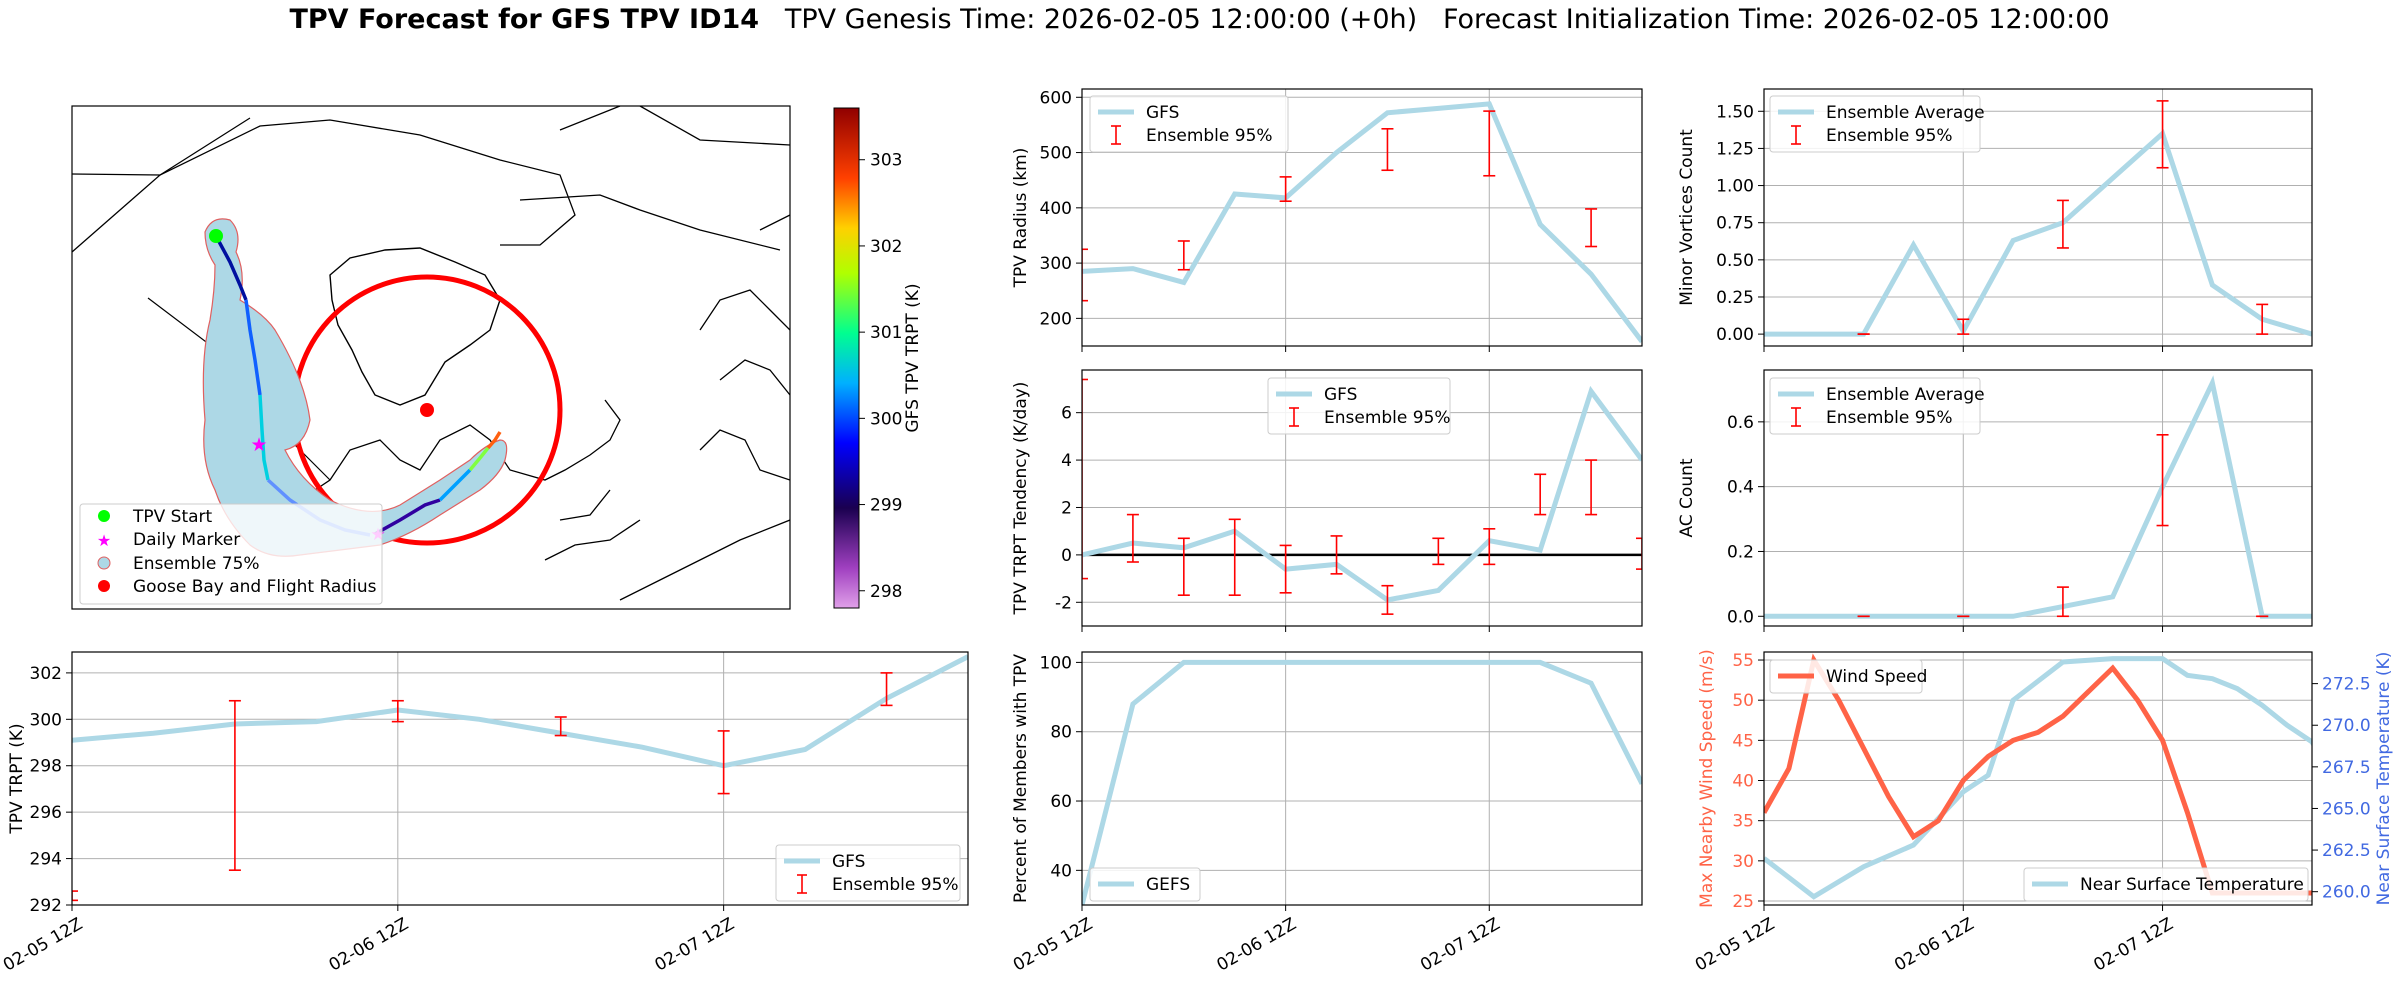 This screenshot has width=2399, height=982. I want to click on y-tick-label: 302, so click(46, 674).